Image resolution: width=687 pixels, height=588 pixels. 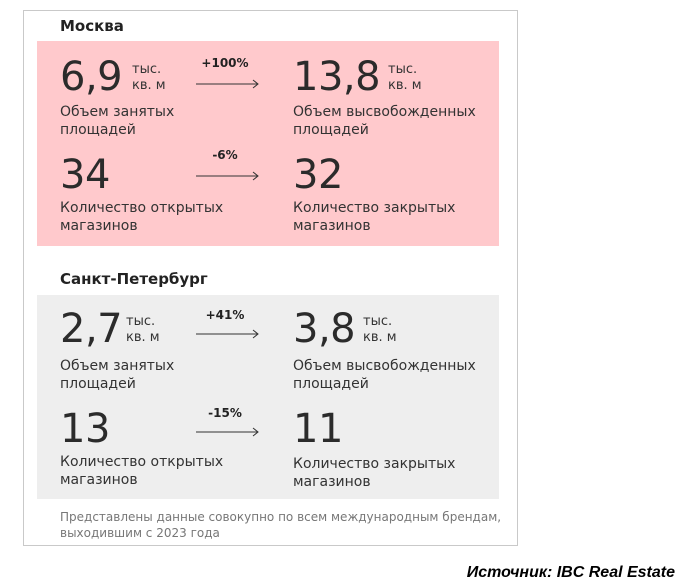 I want to click on footnote-line: выходившим с 2023 года, so click(x=140, y=533).